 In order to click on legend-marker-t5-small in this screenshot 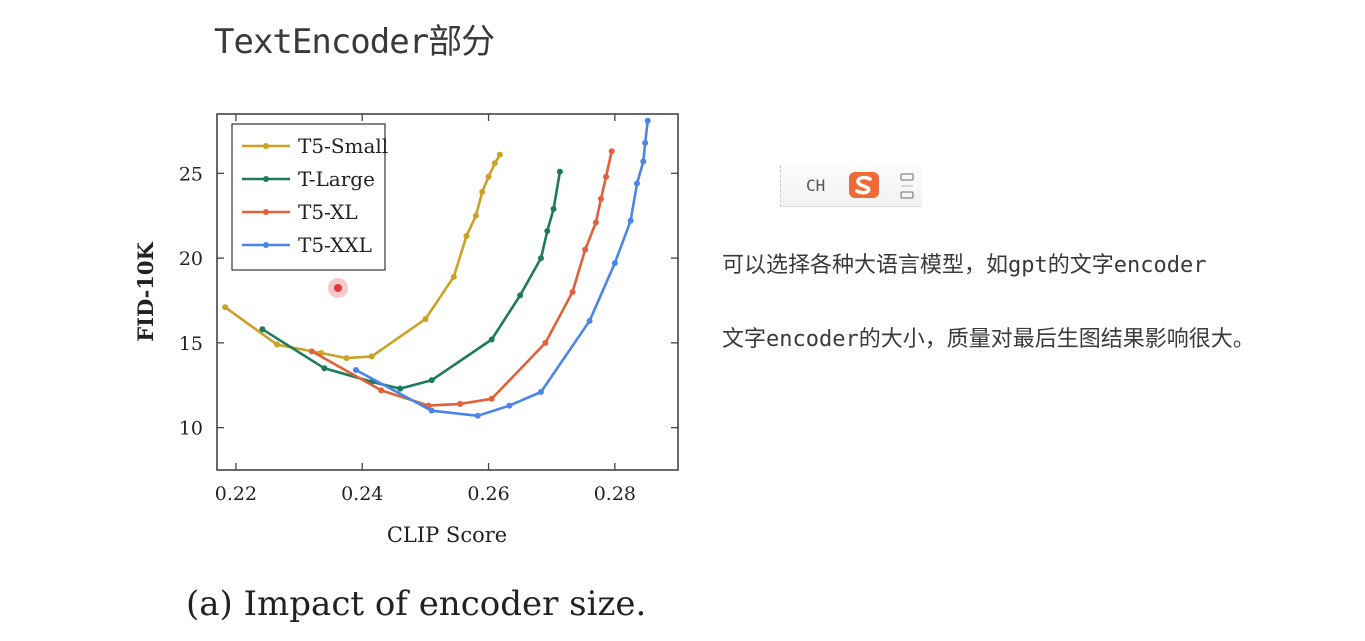, I will do `click(266, 146)`.